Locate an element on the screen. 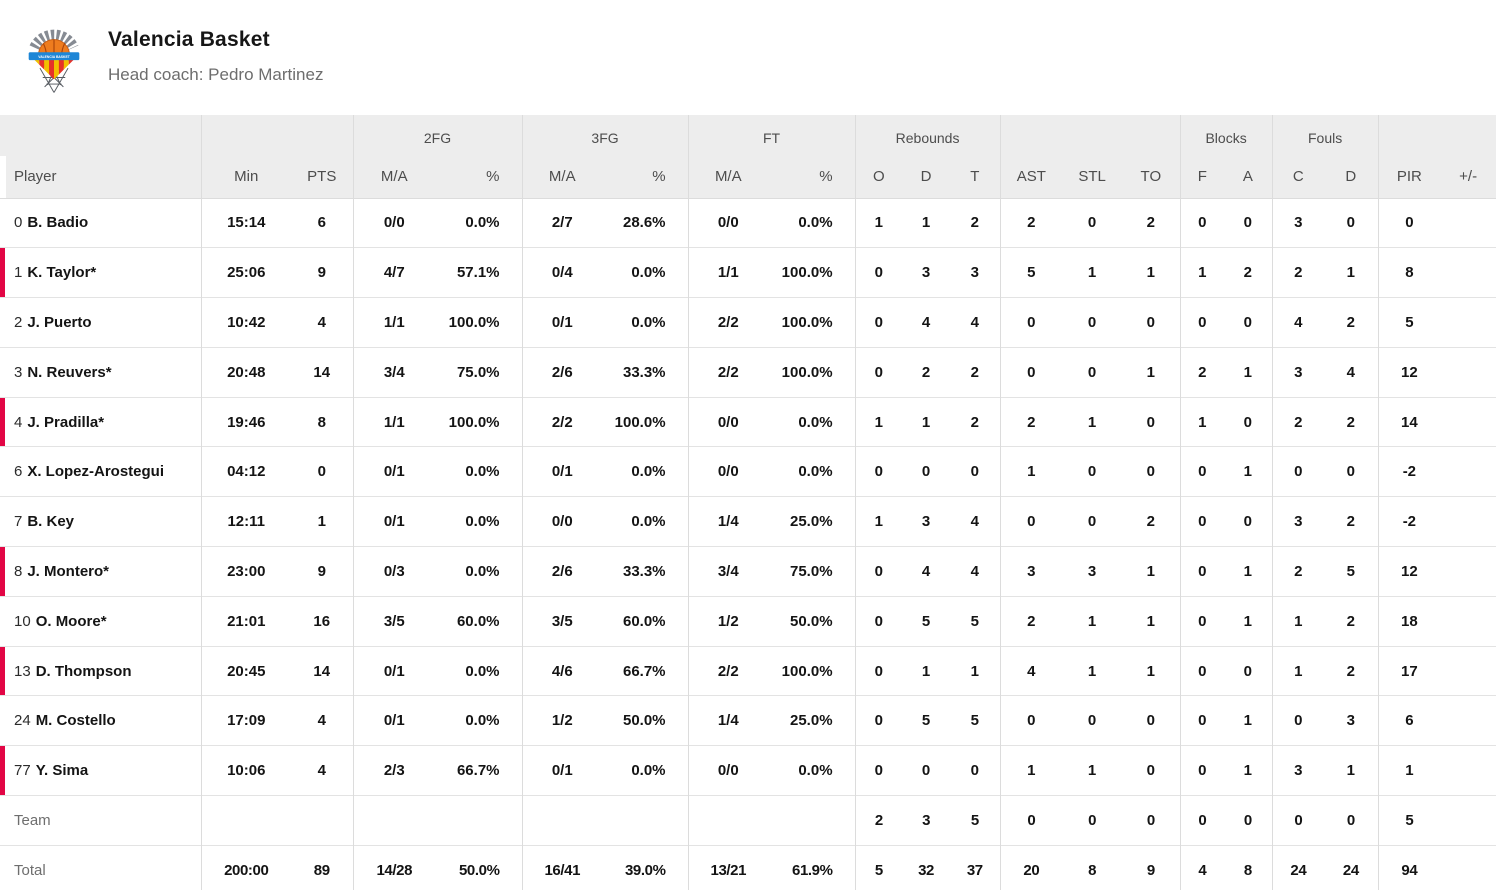 This screenshot has width=1496, height=890. pir: 6 is located at coordinates (1409, 720).